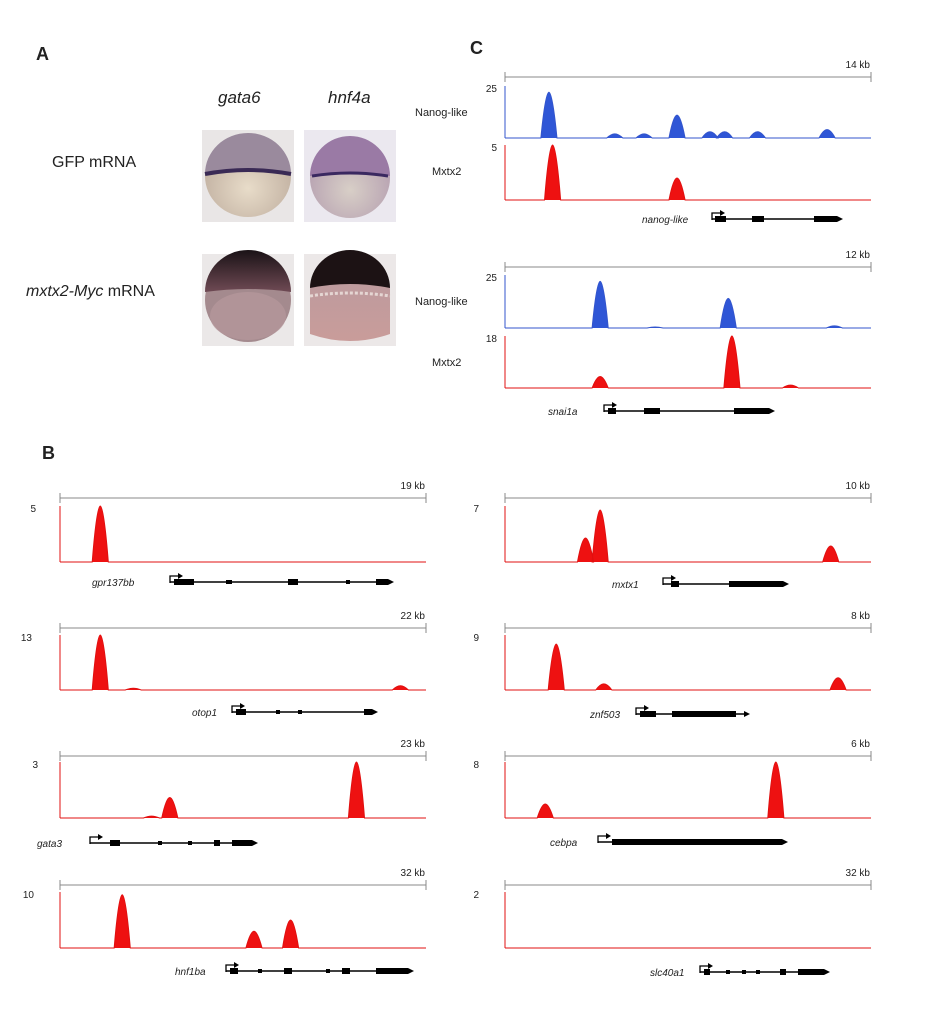  I want to click on gene-model-slc40a1: slc40a1, so click(740, 971).